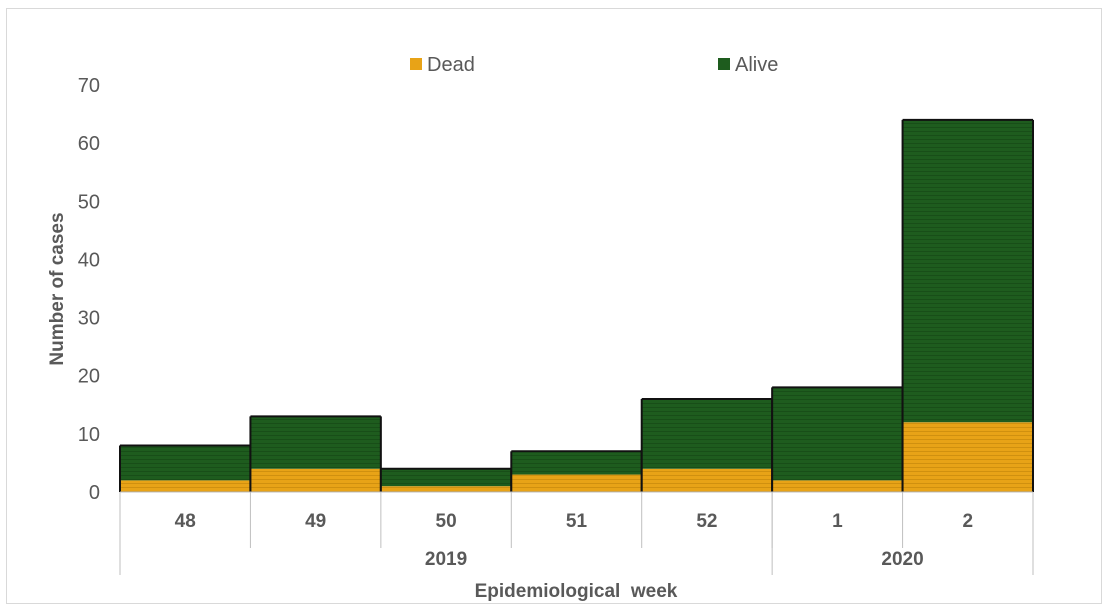 The width and height of the screenshot is (1110, 608). What do you see at coordinates (57, 288) in the screenshot?
I see `y-axis-title: Number of cases` at bounding box center [57, 288].